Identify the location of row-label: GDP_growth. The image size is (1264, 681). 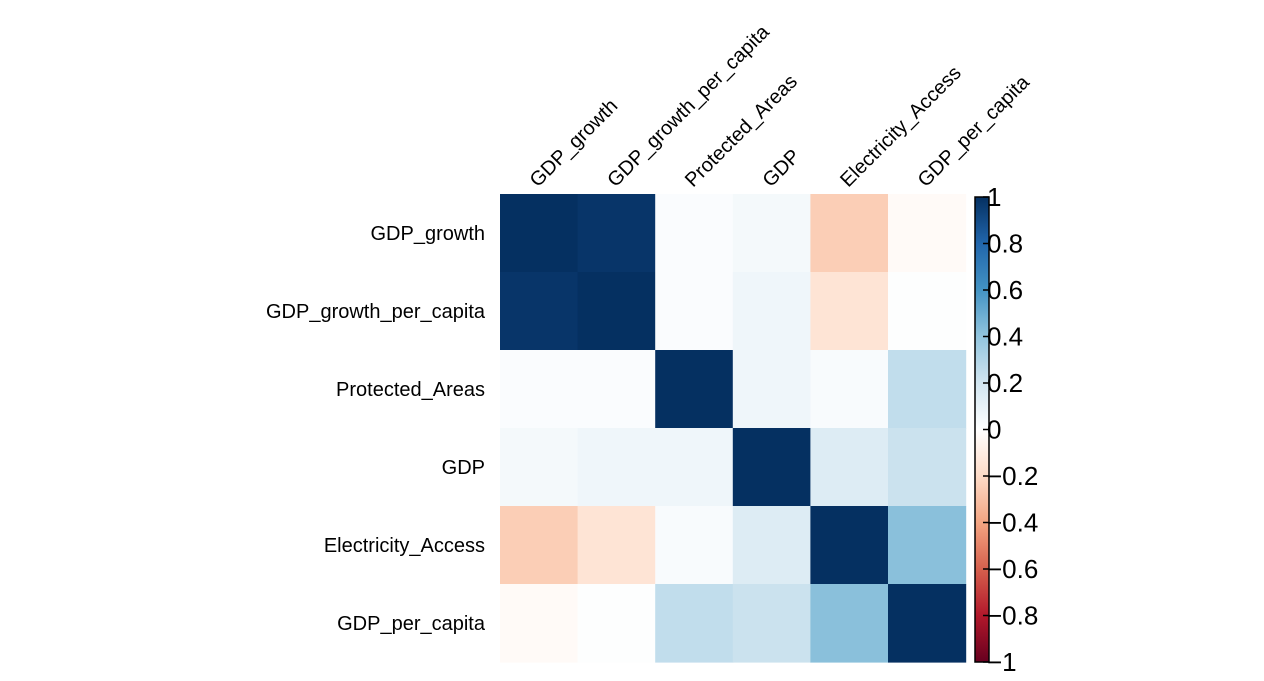
(428, 234).